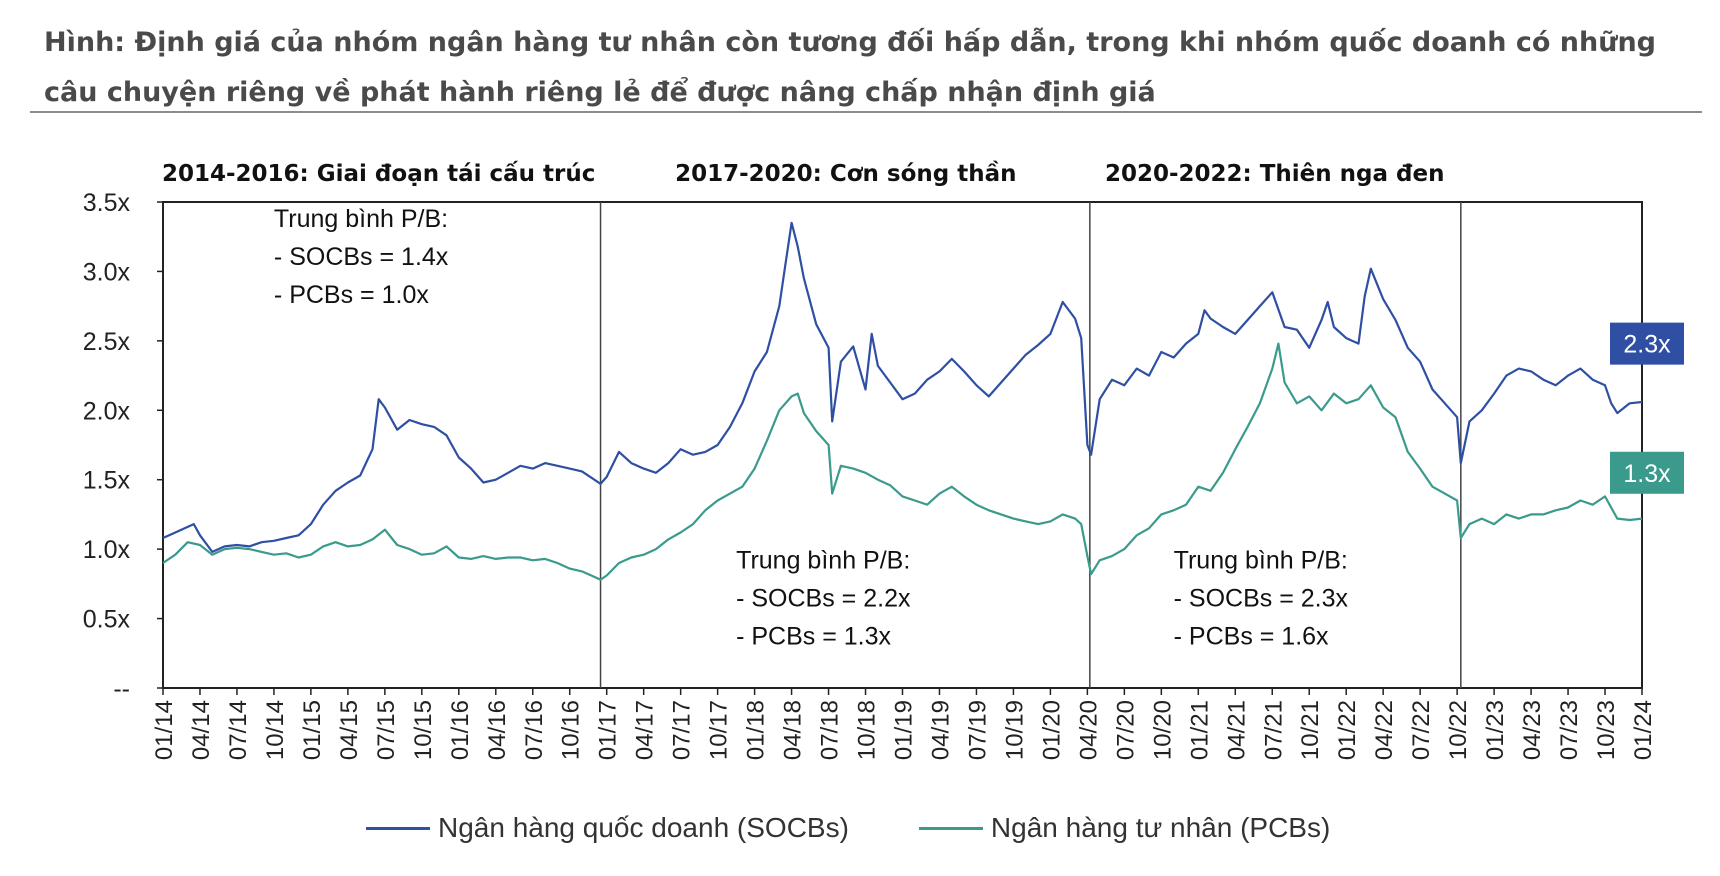  I want to click on y-tick-label: 3.5x, so click(107, 203).